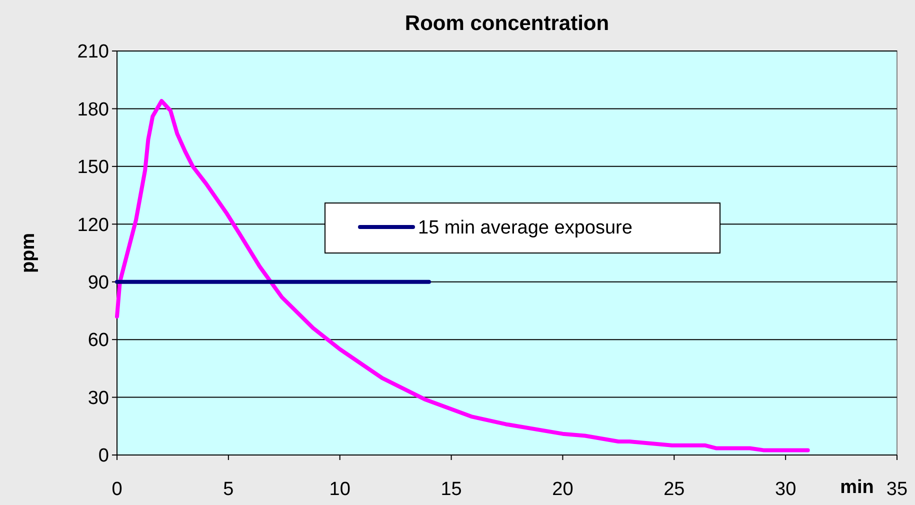  What do you see at coordinates (28, 253) in the screenshot?
I see `y-axis-title: ppm` at bounding box center [28, 253].